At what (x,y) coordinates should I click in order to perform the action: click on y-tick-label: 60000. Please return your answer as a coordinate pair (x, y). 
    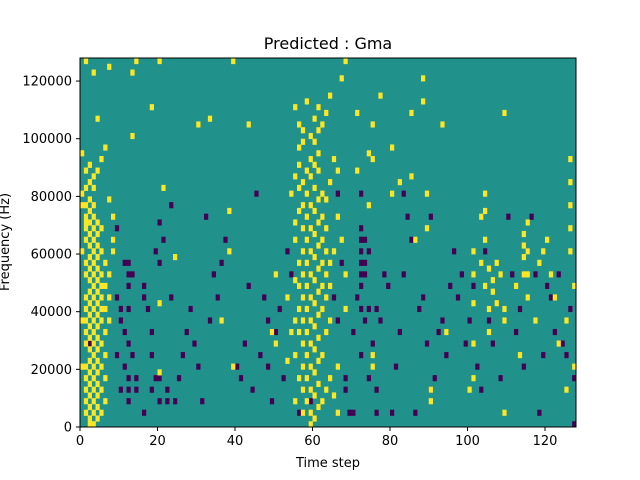
    Looking at the image, I should click on (51, 255).